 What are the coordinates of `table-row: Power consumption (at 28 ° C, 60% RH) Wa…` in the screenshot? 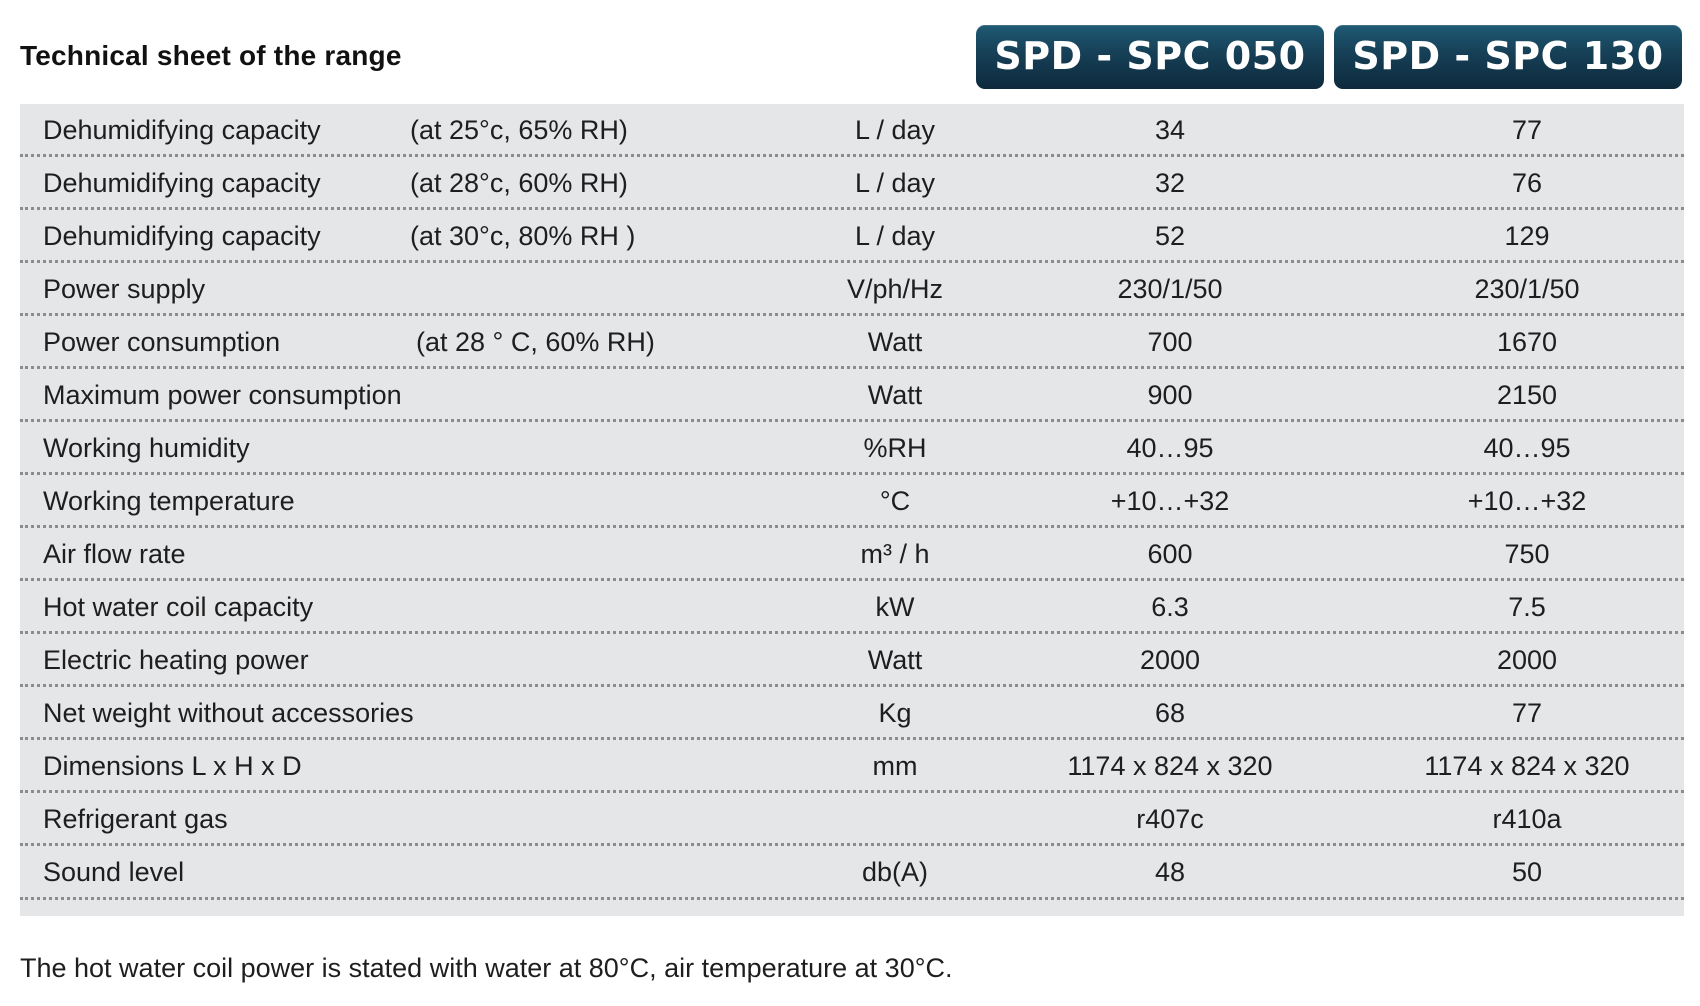 It's located at (852, 342).